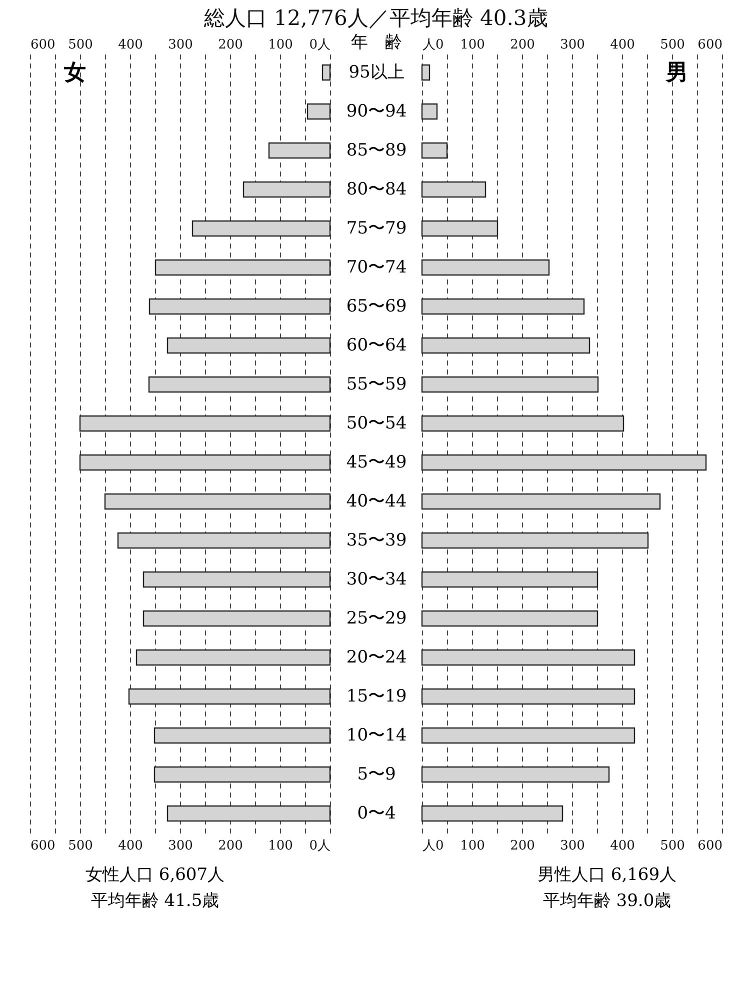 The width and height of the screenshot is (748, 993). What do you see at coordinates (376, 580) in the screenshot?
I see `y-tick-label: 30〜34` at bounding box center [376, 580].